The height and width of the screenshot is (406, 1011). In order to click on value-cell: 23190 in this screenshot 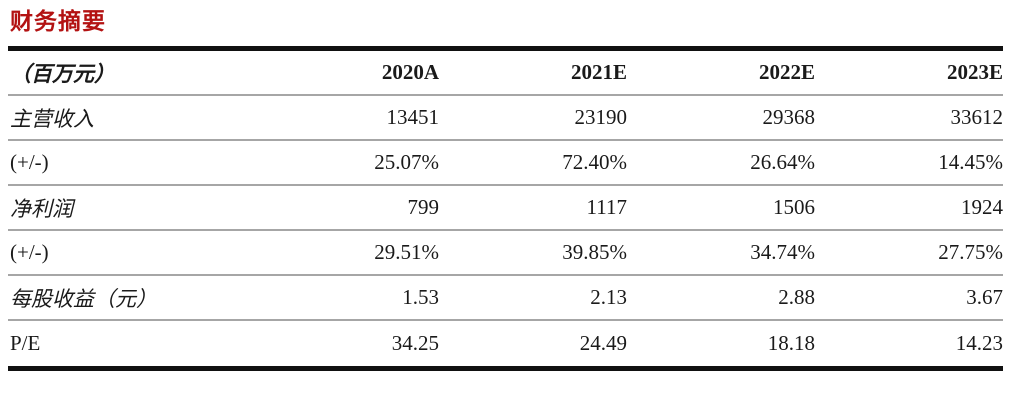, I will do `click(601, 117)`.